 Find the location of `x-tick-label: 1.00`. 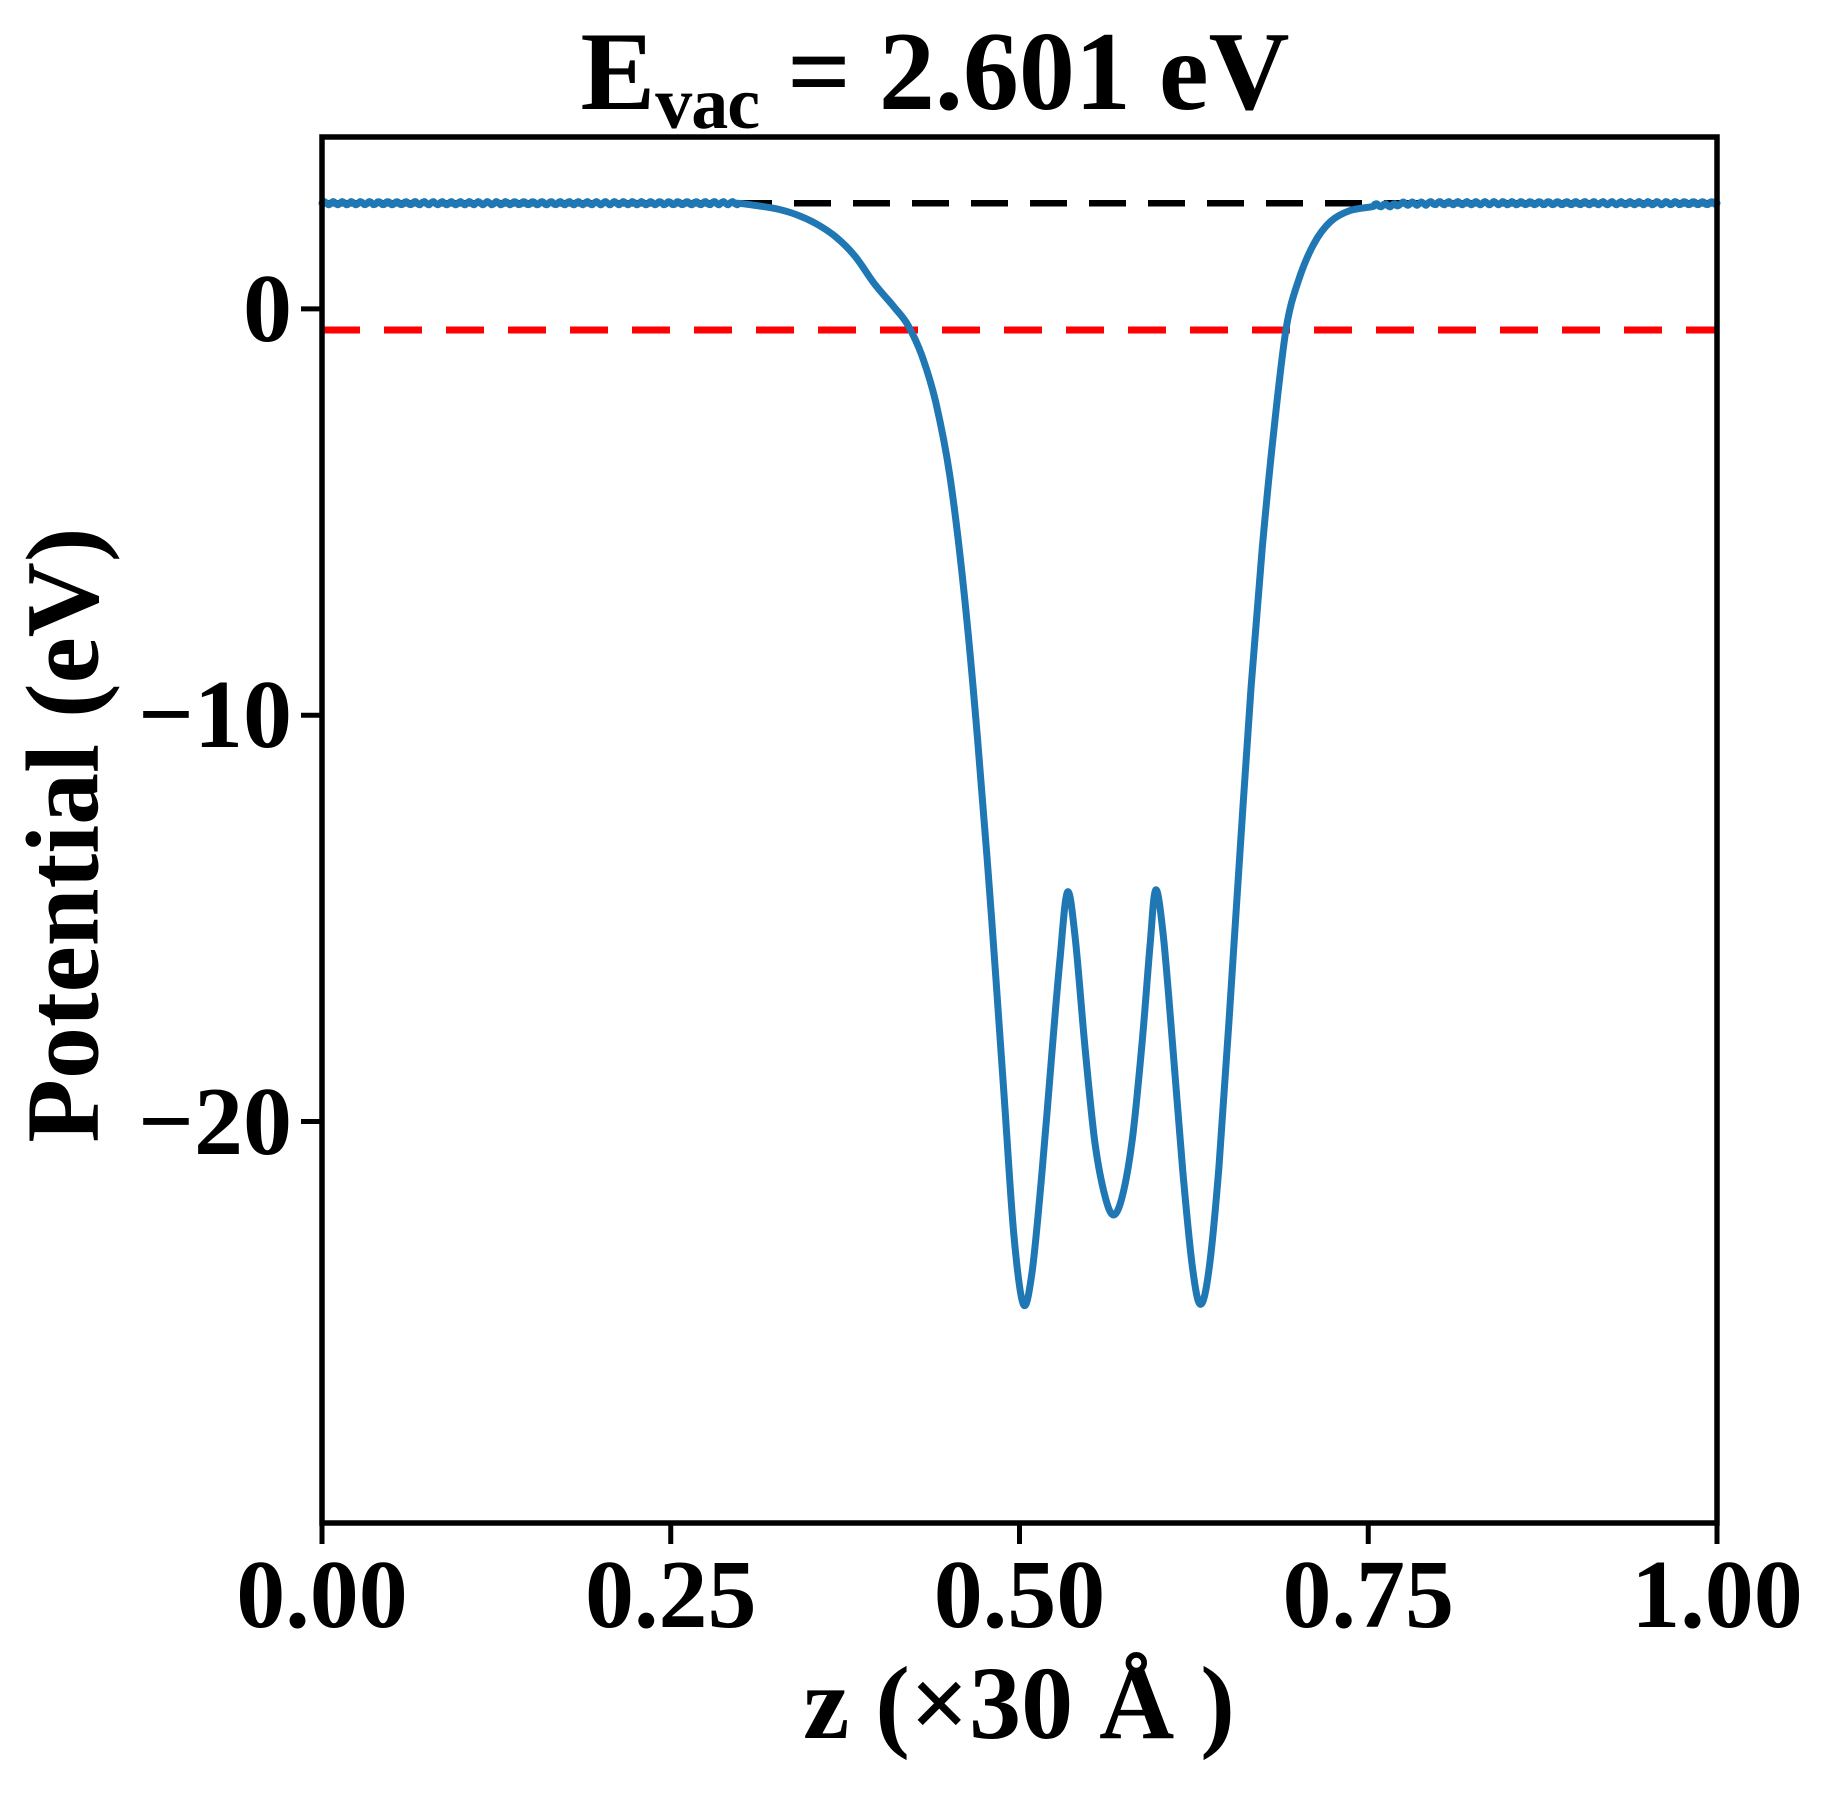

x-tick-label: 1.00 is located at coordinates (1717, 1595).